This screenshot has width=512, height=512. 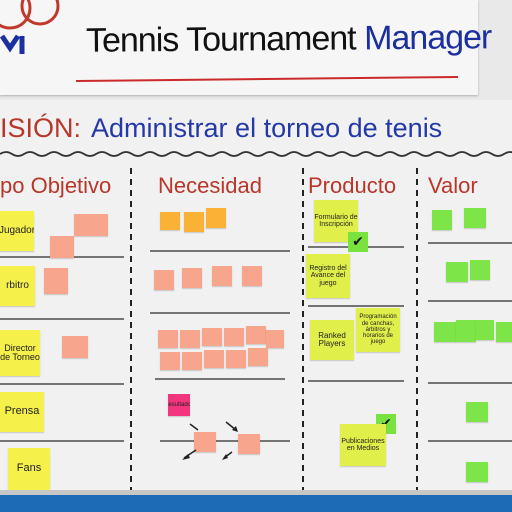 I want to click on wall-strip, so click(x=256, y=503).